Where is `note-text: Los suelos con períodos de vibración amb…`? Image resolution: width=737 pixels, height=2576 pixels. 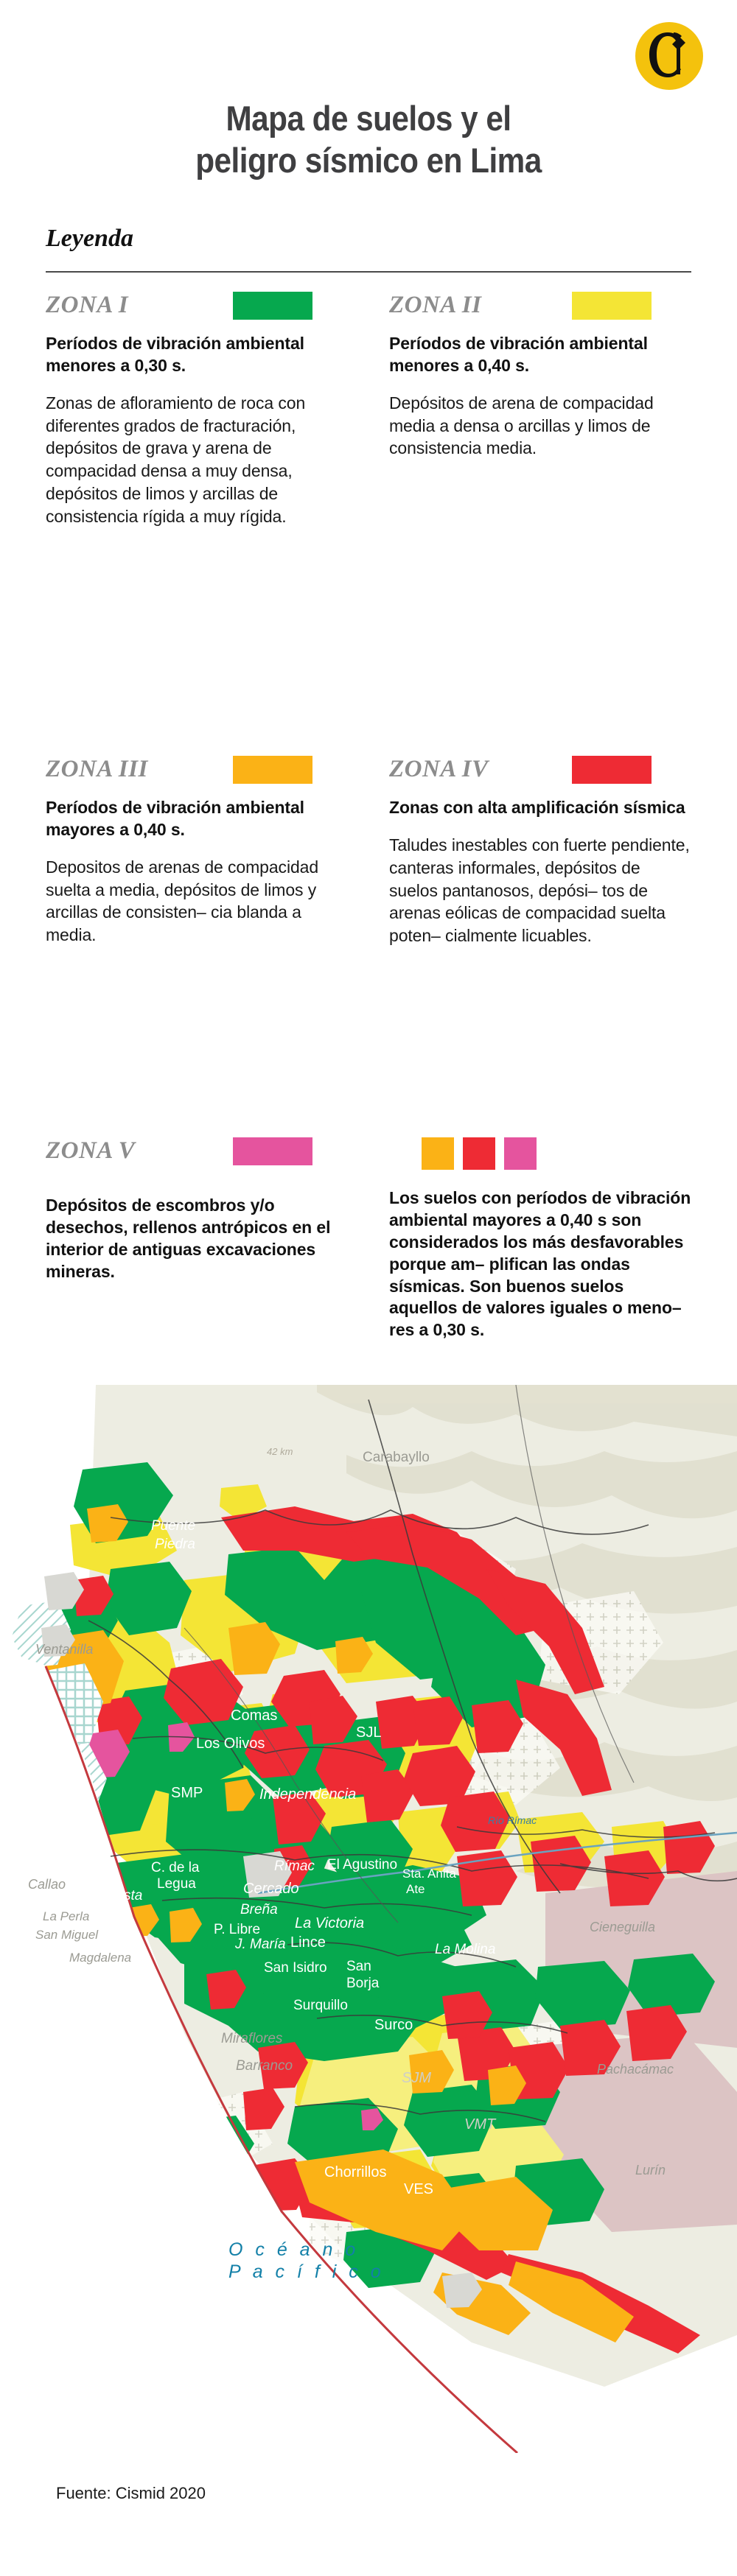
note-text: Los suelos con períodos de vibración amb… is located at coordinates (540, 1264).